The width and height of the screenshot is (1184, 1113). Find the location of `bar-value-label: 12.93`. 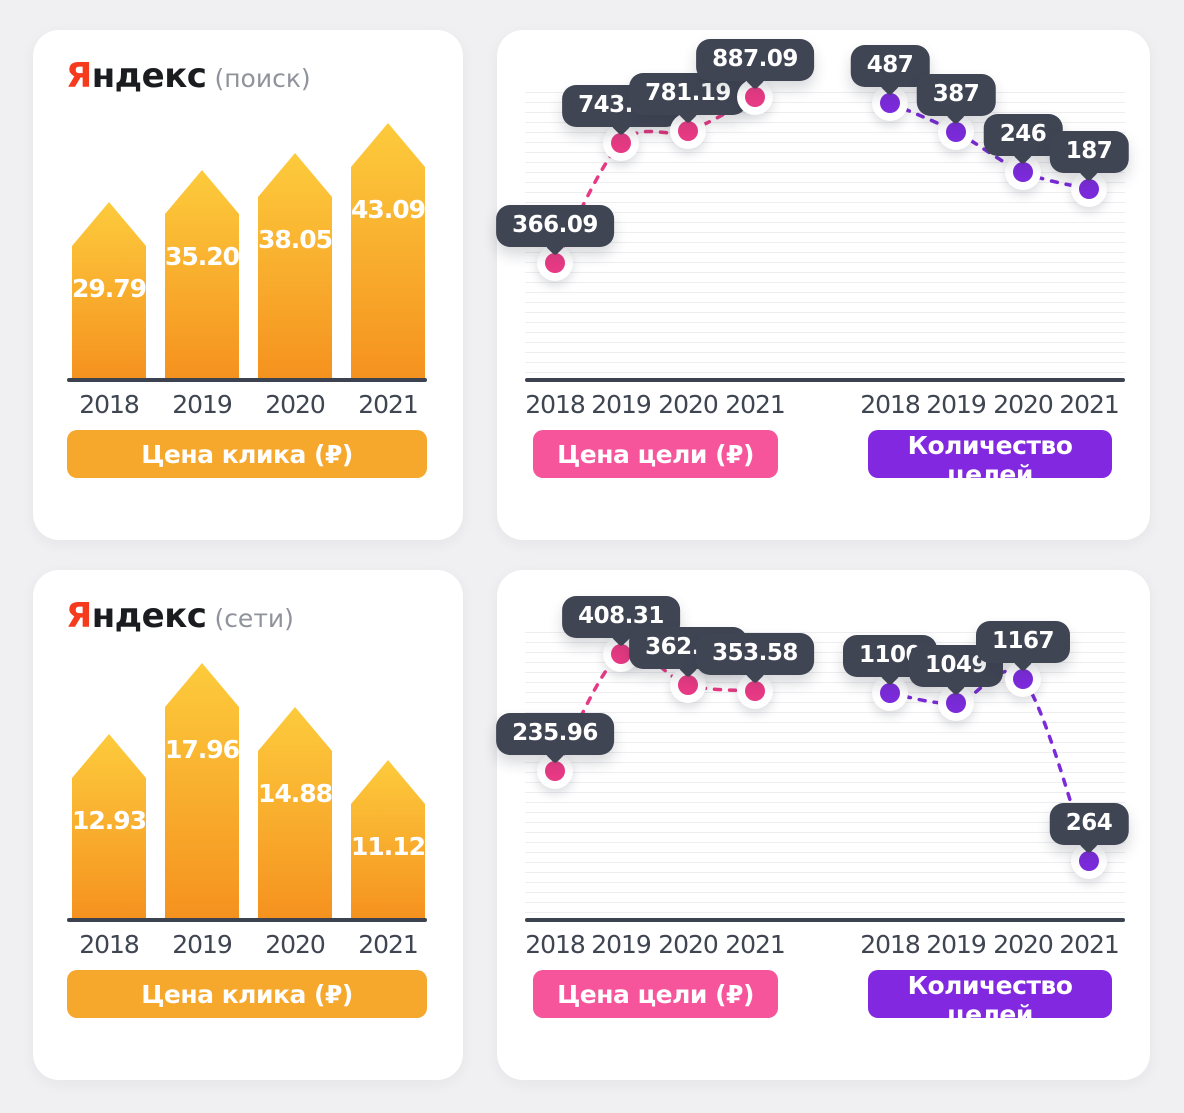

bar-value-label: 12.93 is located at coordinates (109, 820).